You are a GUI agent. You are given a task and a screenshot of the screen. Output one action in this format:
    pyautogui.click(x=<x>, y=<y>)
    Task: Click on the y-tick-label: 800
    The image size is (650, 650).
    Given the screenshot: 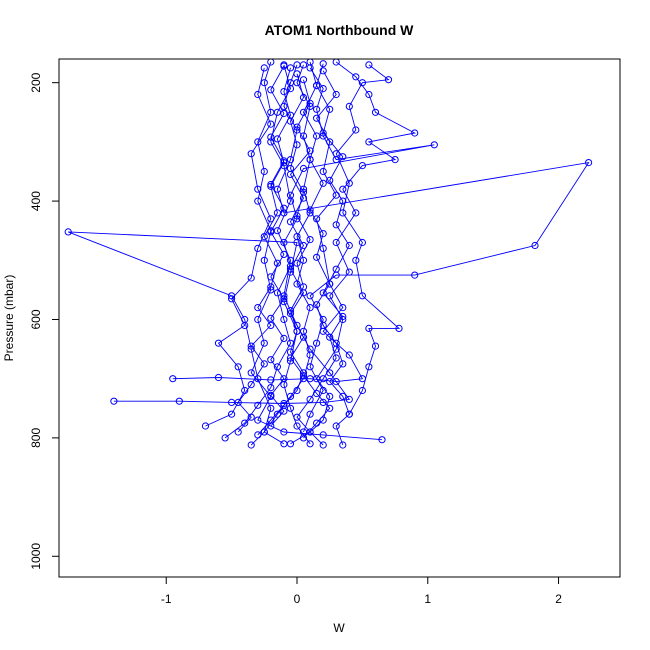 What is the action you would take?
    pyautogui.click(x=36, y=438)
    